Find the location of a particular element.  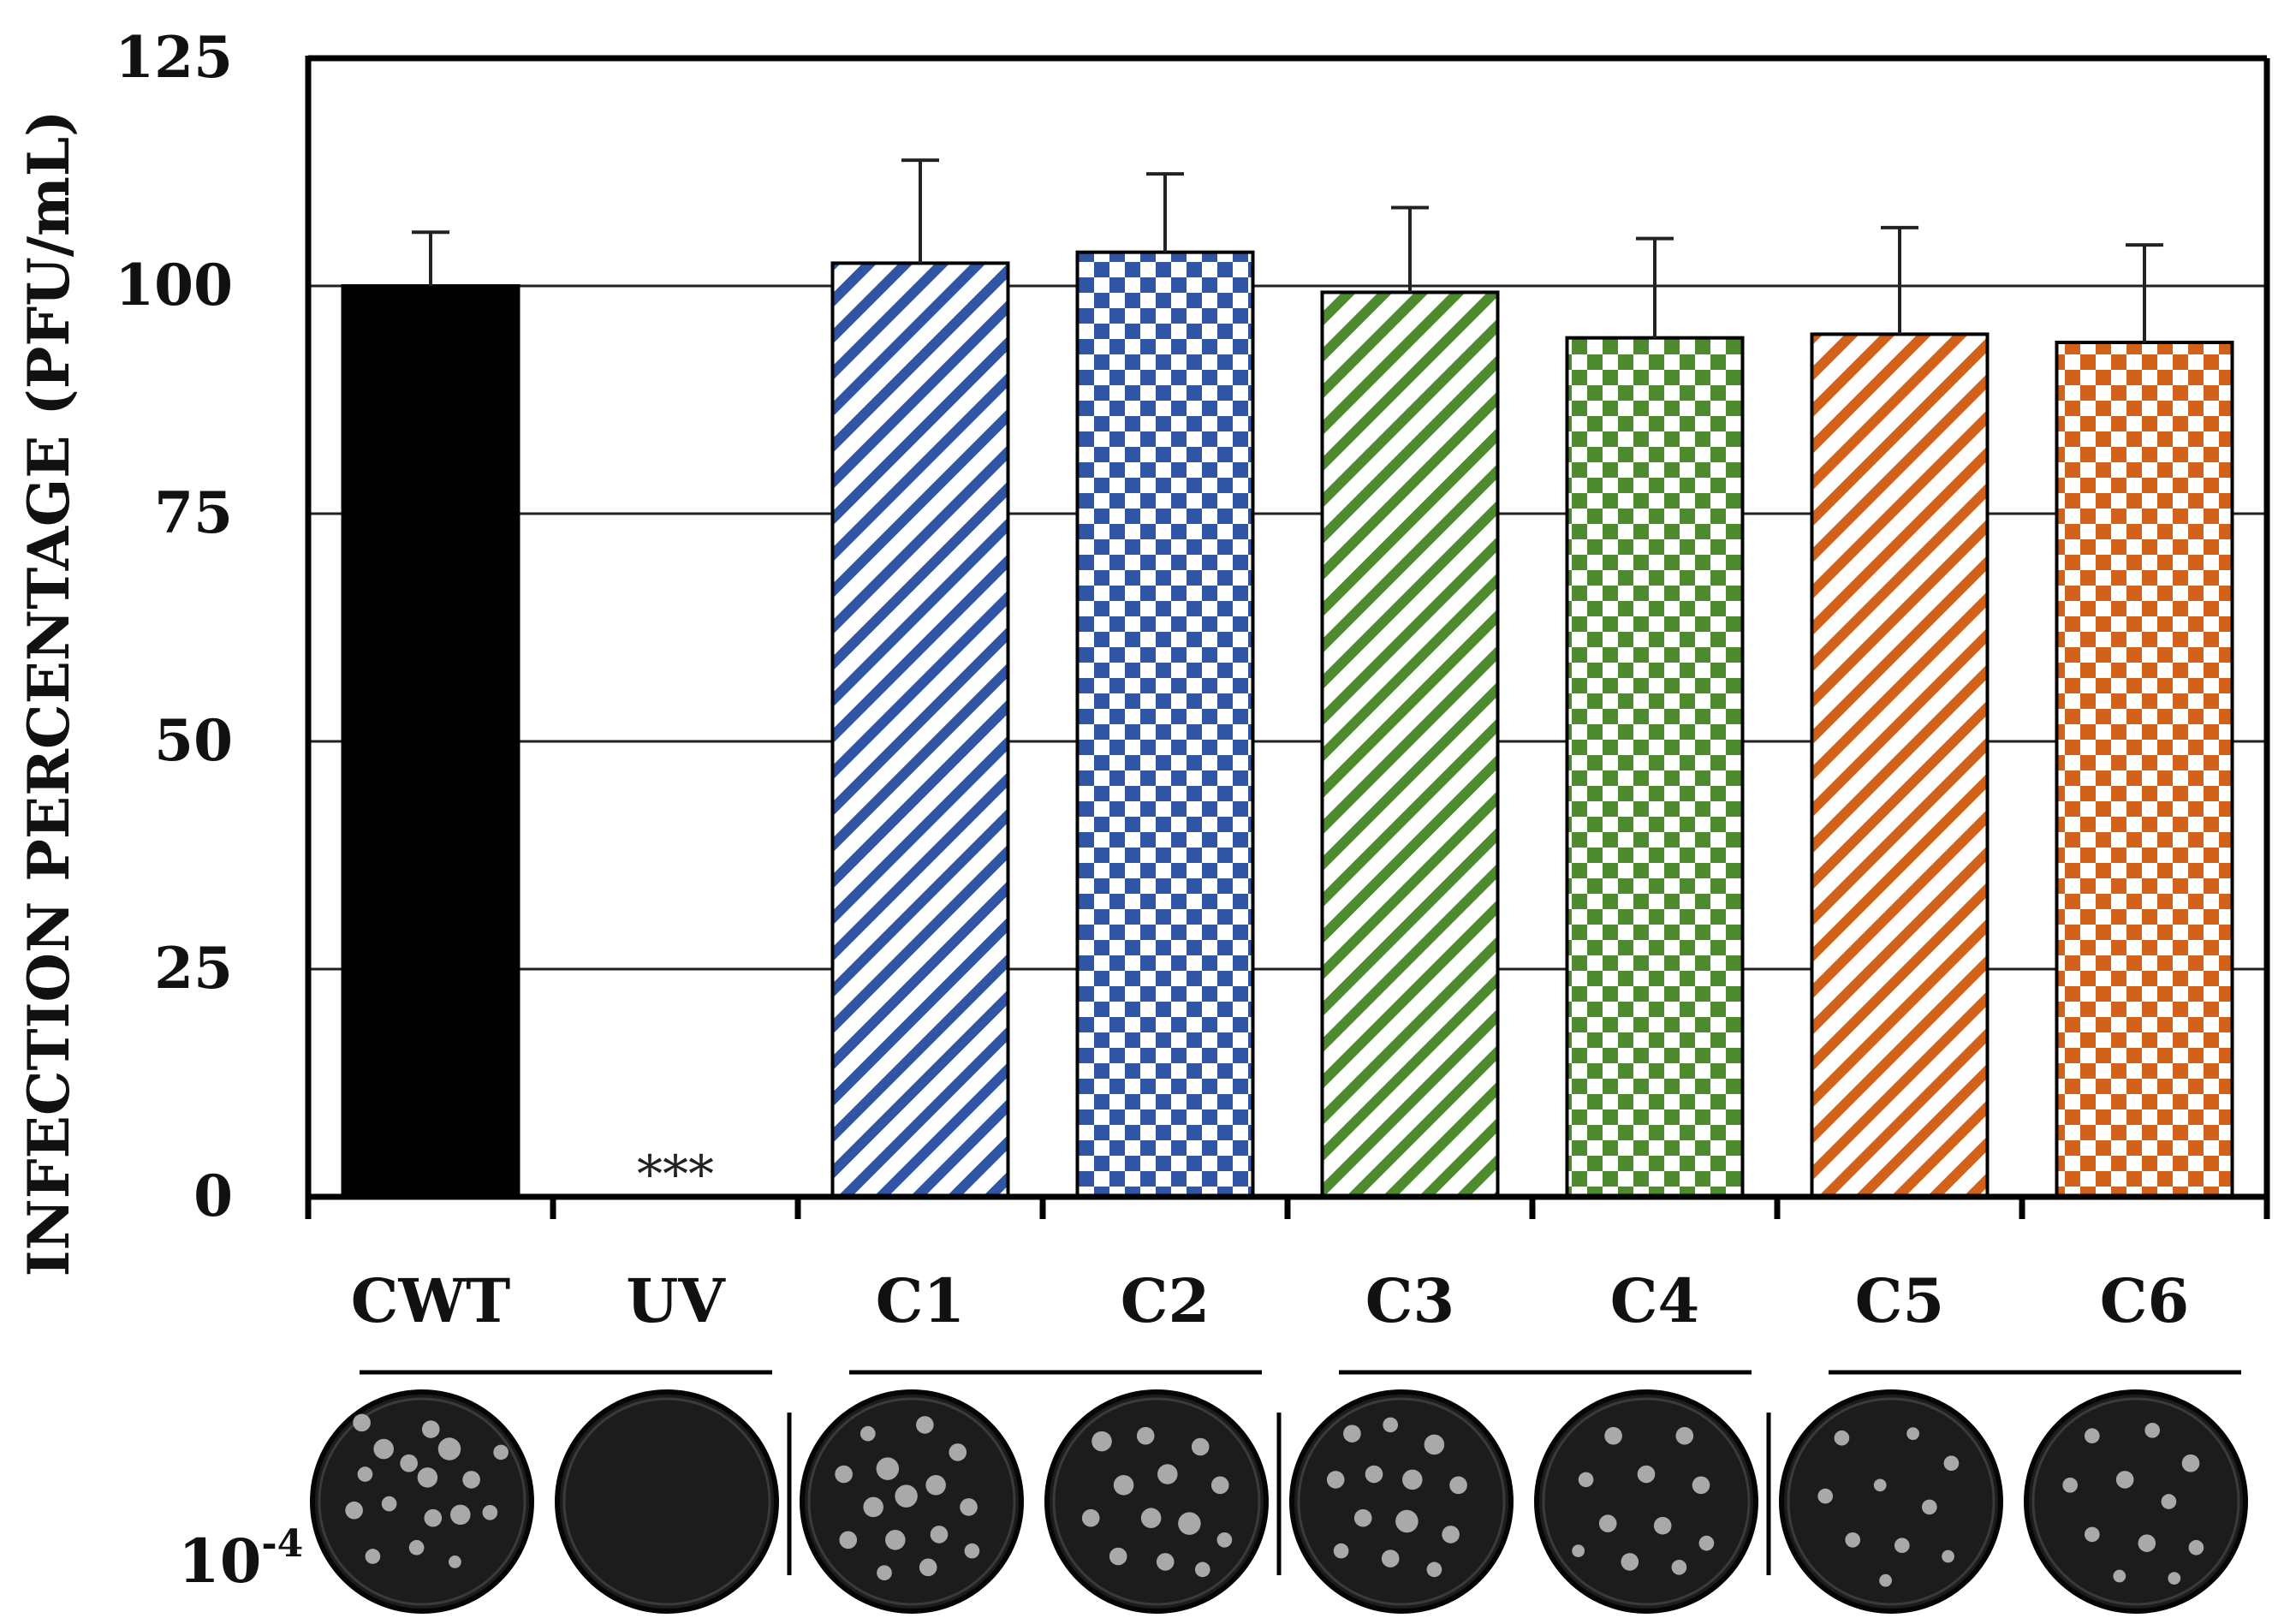

plaque-dividers is located at coordinates (1279, 1494).